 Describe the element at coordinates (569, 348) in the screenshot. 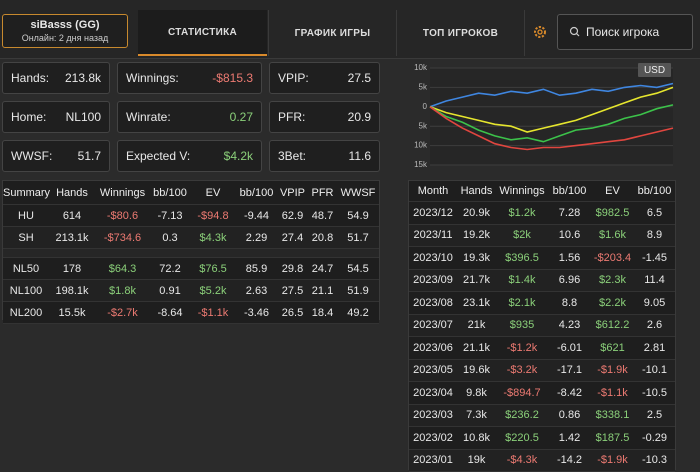

I see `table-cell: -6.01` at that location.